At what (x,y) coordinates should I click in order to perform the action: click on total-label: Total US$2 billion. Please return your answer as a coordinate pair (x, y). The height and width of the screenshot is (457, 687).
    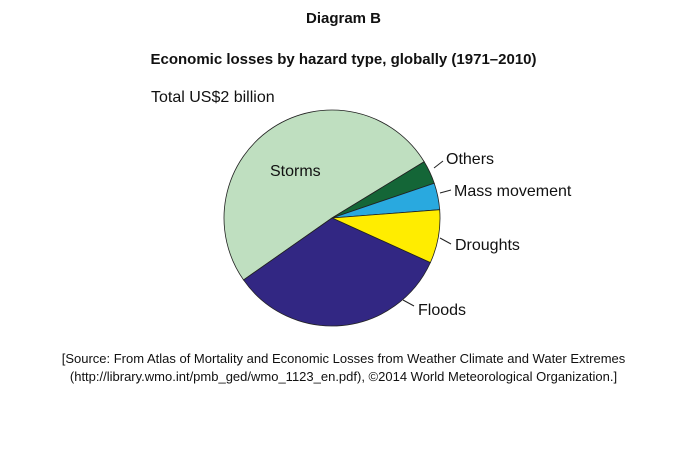
    Looking at the image, I should click on (213, 97).